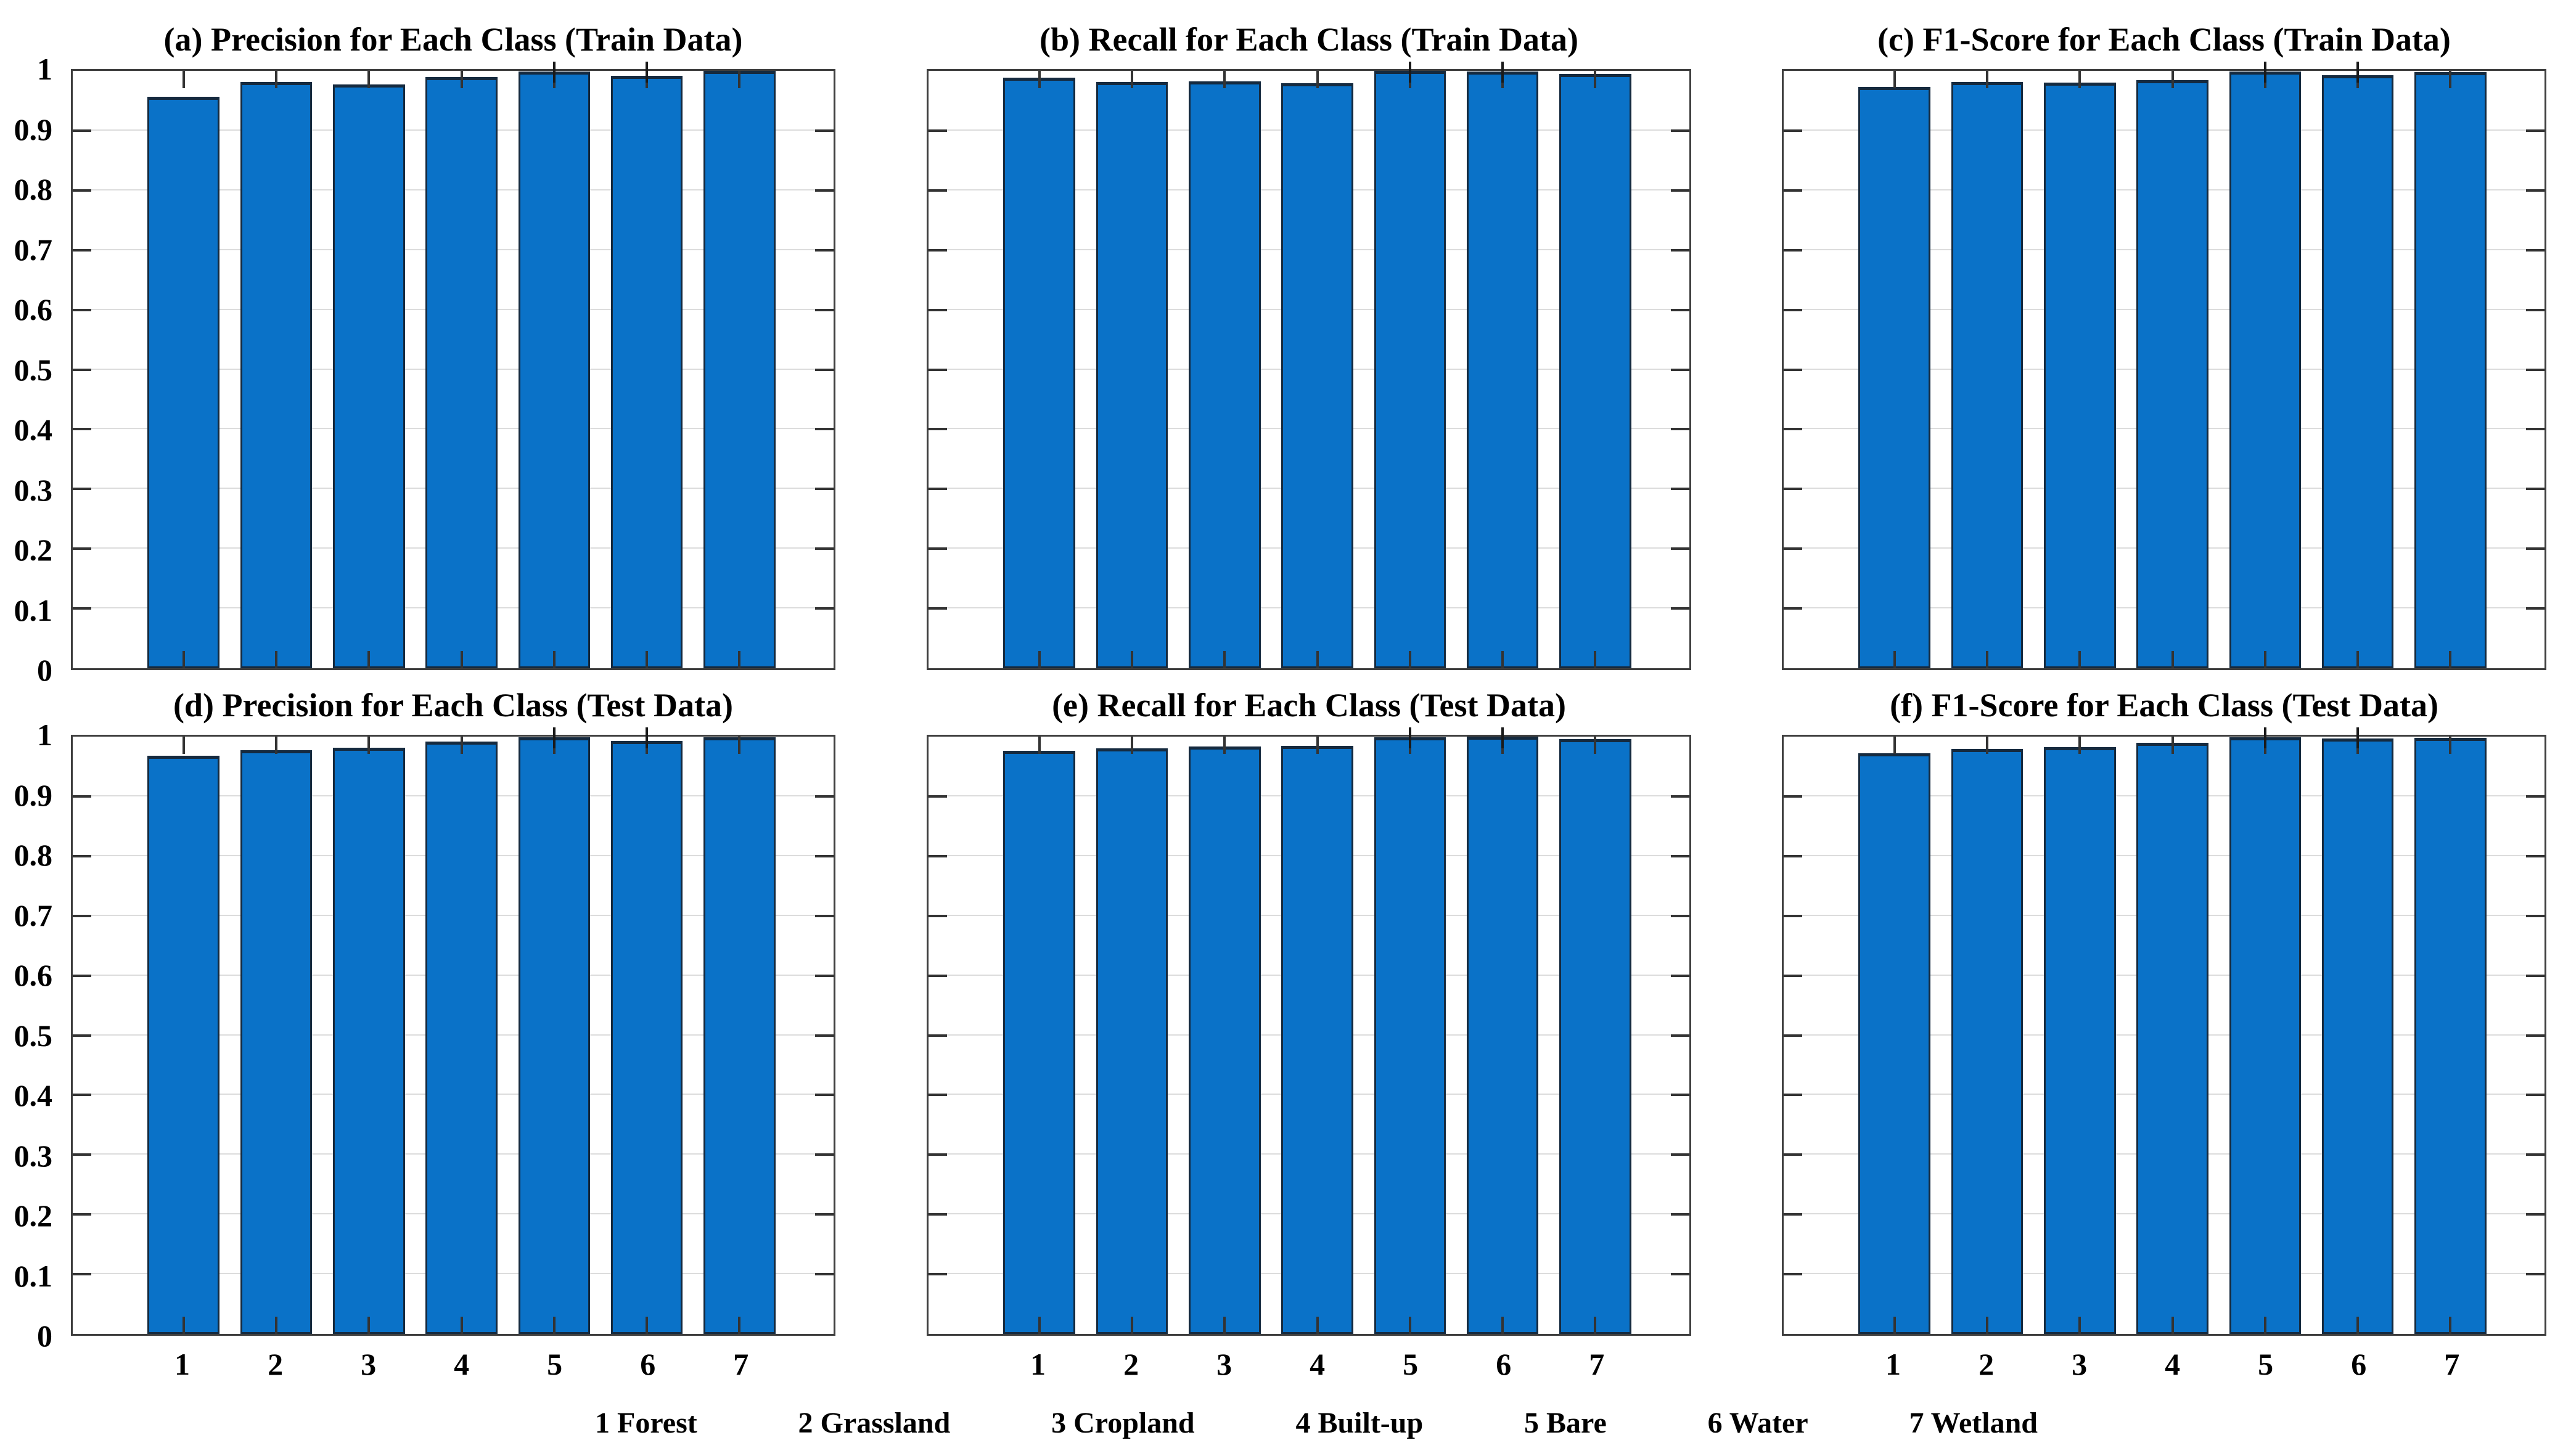 This screenshot has width=2563, height=1456. I want to click on y-tick-label: 0.9, so click(33, 129).